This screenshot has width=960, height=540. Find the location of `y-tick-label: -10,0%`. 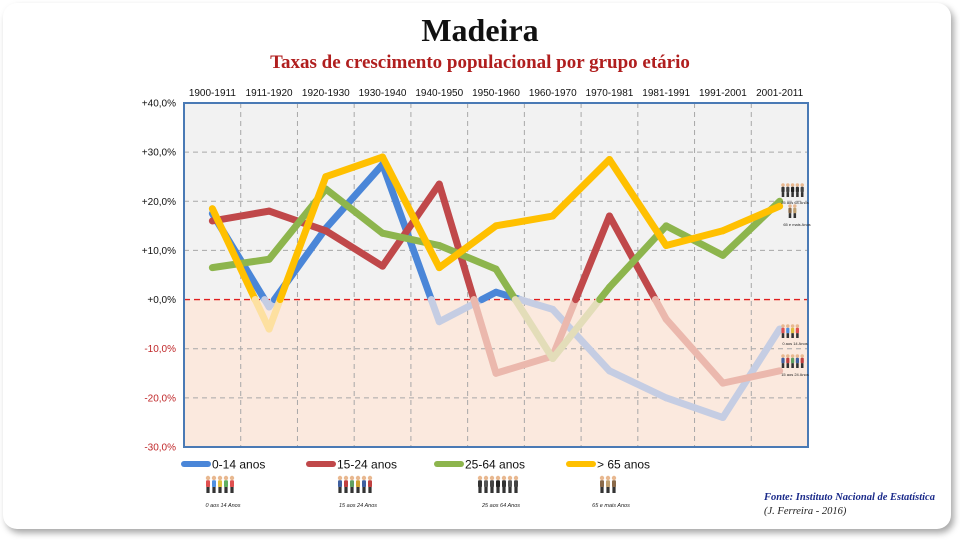

y-tick-label: -10,0% is located at coordinates (160, 349).